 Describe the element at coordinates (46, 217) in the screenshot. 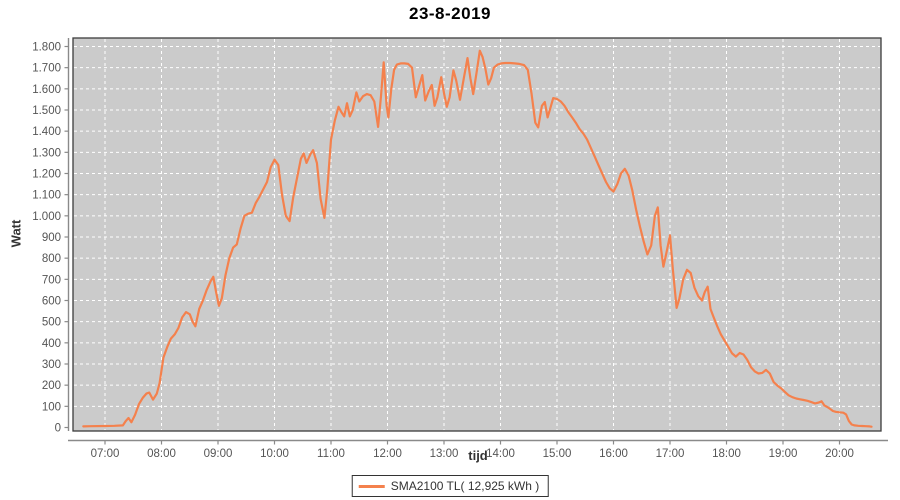

I see `y-tick-label: 1.000` at that location.